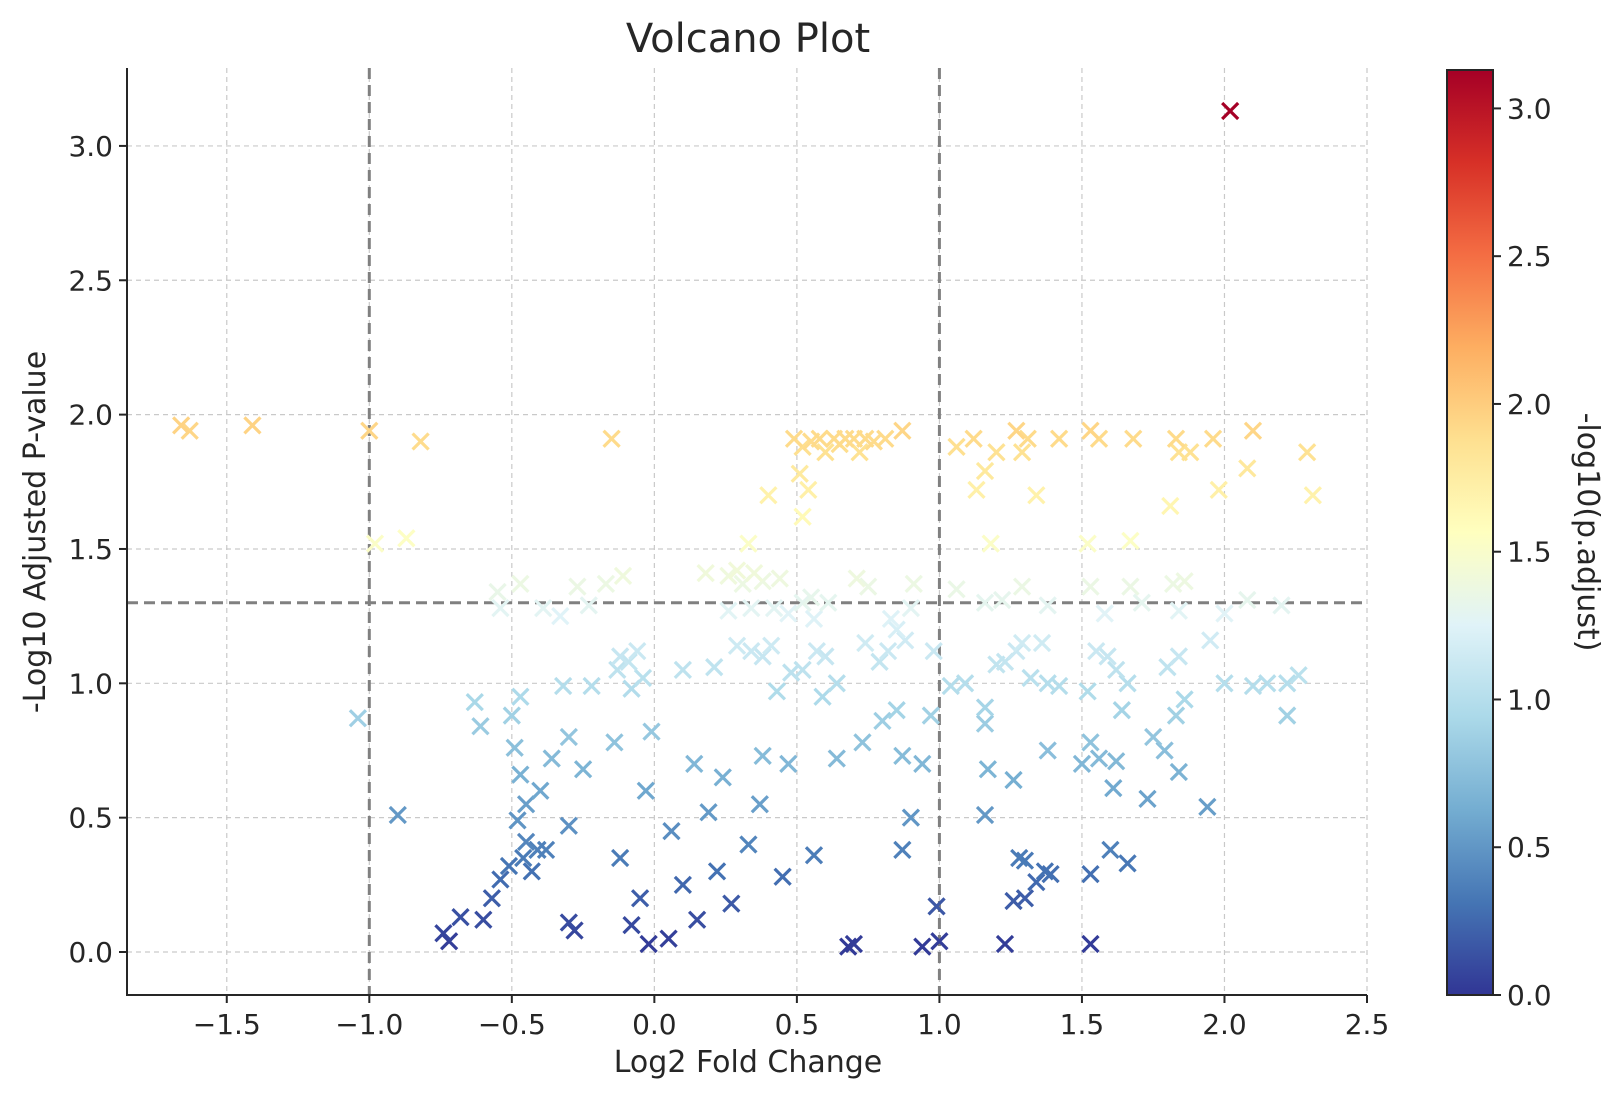 Image resolution: width=1615 pixels, height=1101 pixels. Describe the element at coordinates (1529, 108) in the screenshot. I see `colorbar-tick-label: 3.0` at that location.